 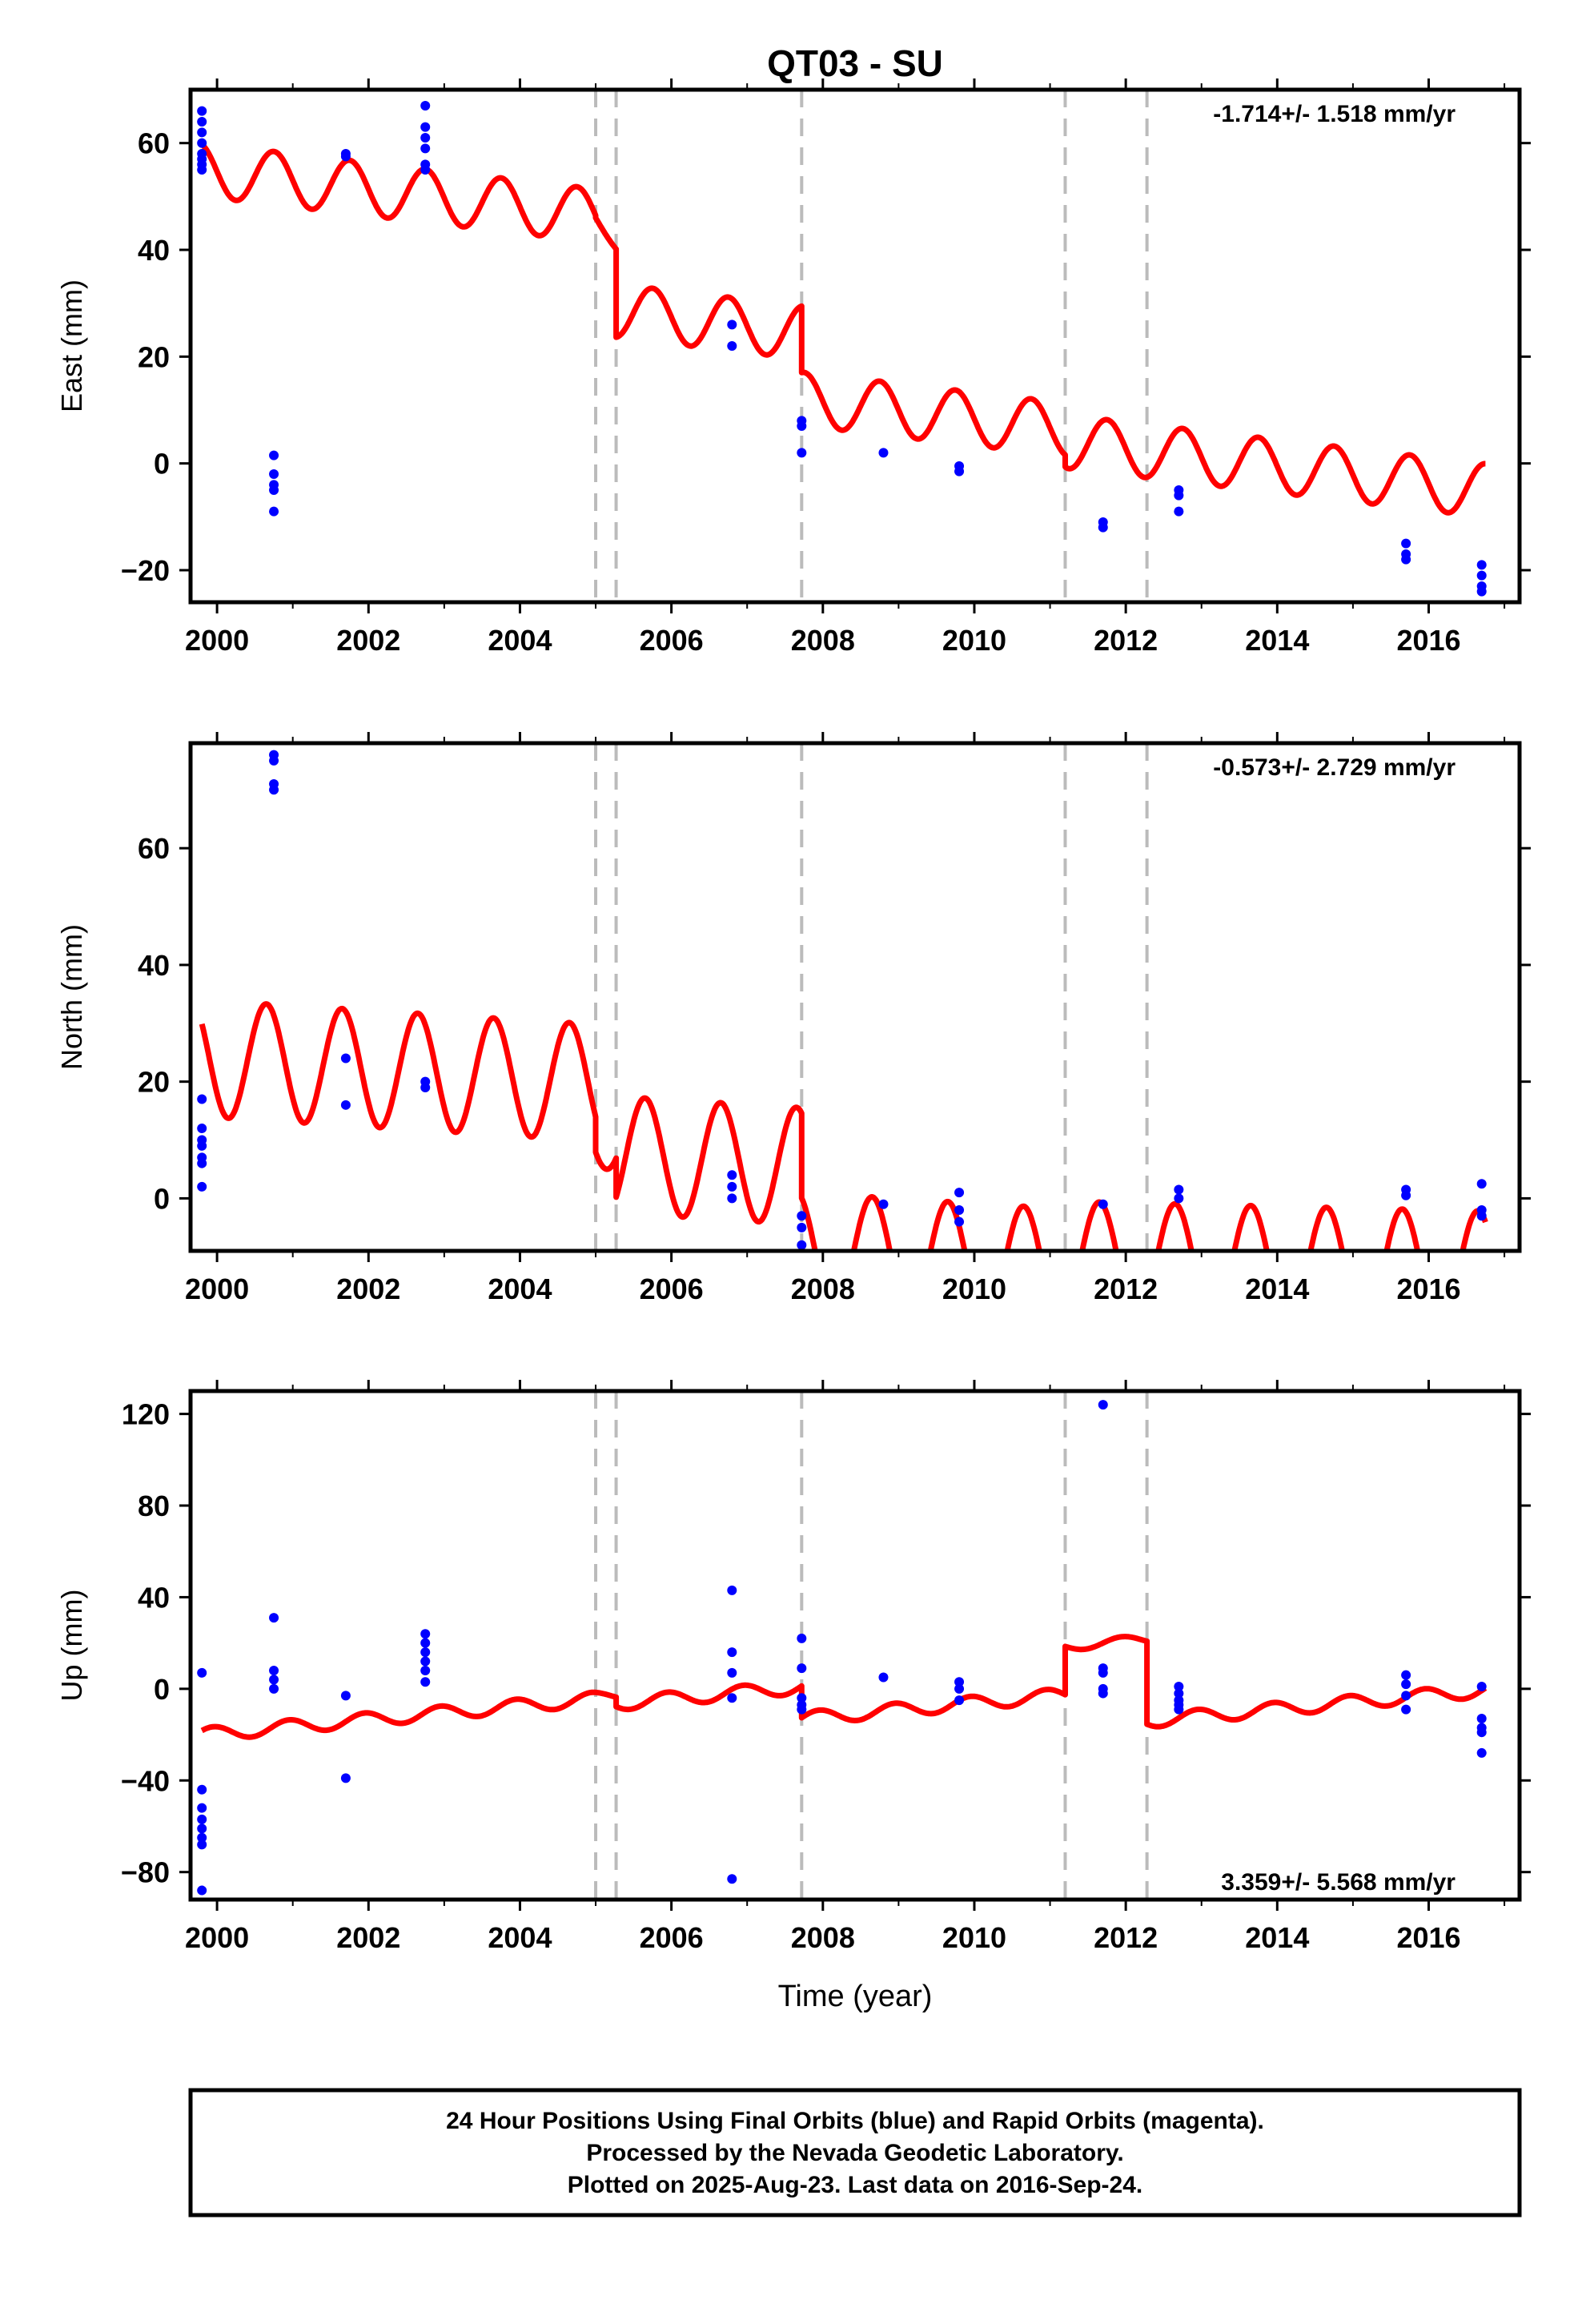 I want to click on x-tick-label: 2016, so click(x=1428, y=1938).